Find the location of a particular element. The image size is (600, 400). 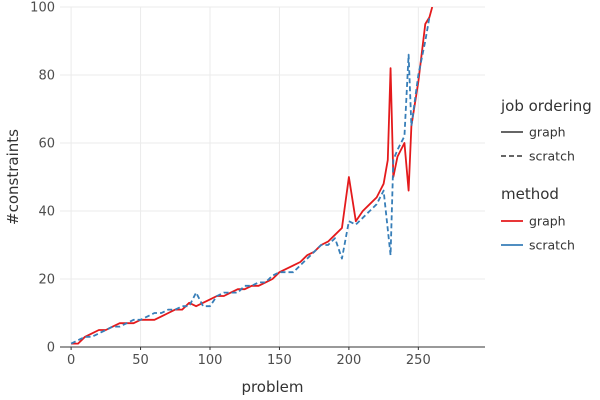

legend-label-scratch-linetype: scratch is located at coordinates (552, 156).